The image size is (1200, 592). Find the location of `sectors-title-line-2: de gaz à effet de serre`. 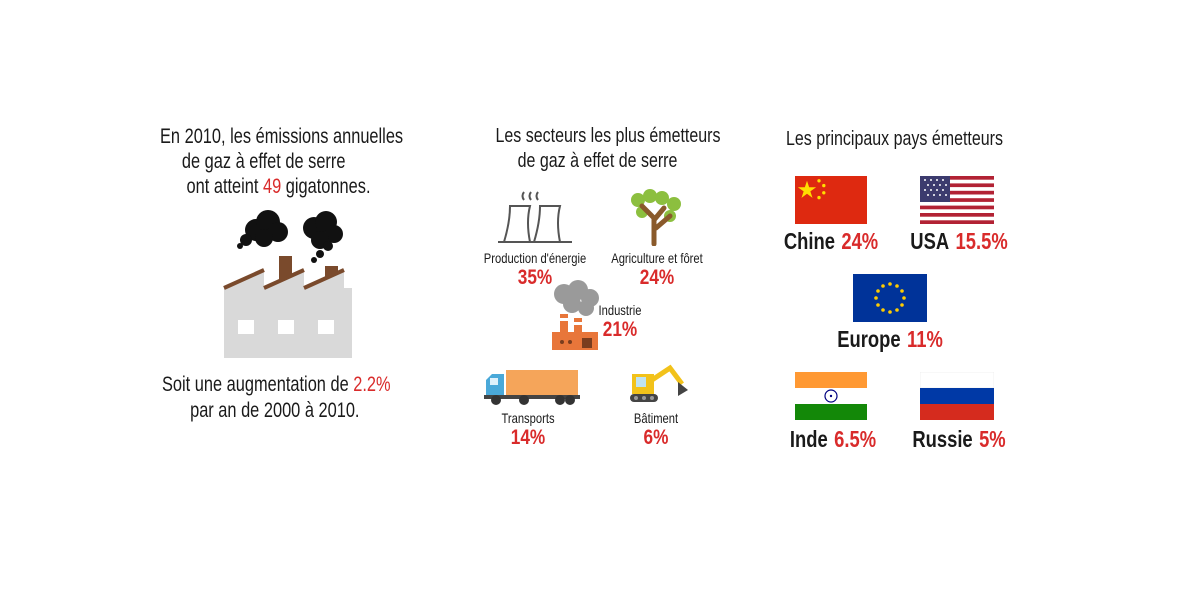

sectors-title-line-2: de gaz à effet de serre is located at coordinates (597, 161).